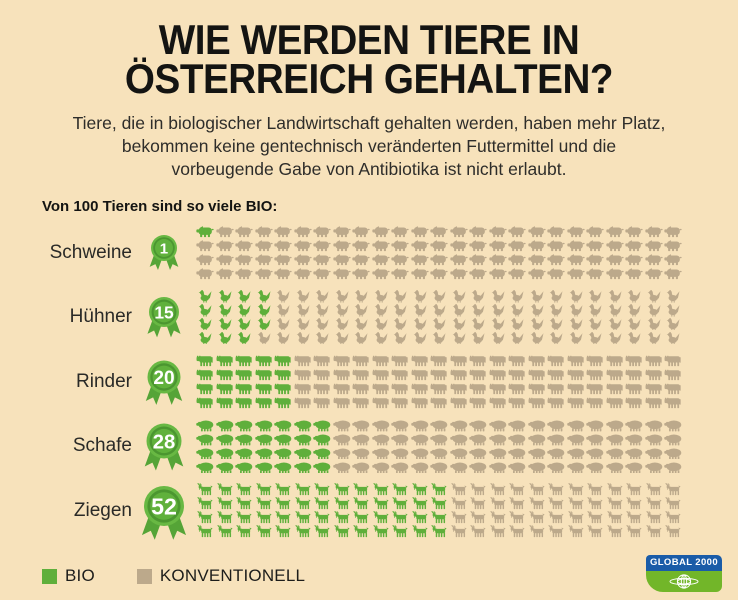  Describe the element at coordinates (369, 39) in the screenshot. I see `title-line-1: WIE WERDEN TIERE IN` at that location.